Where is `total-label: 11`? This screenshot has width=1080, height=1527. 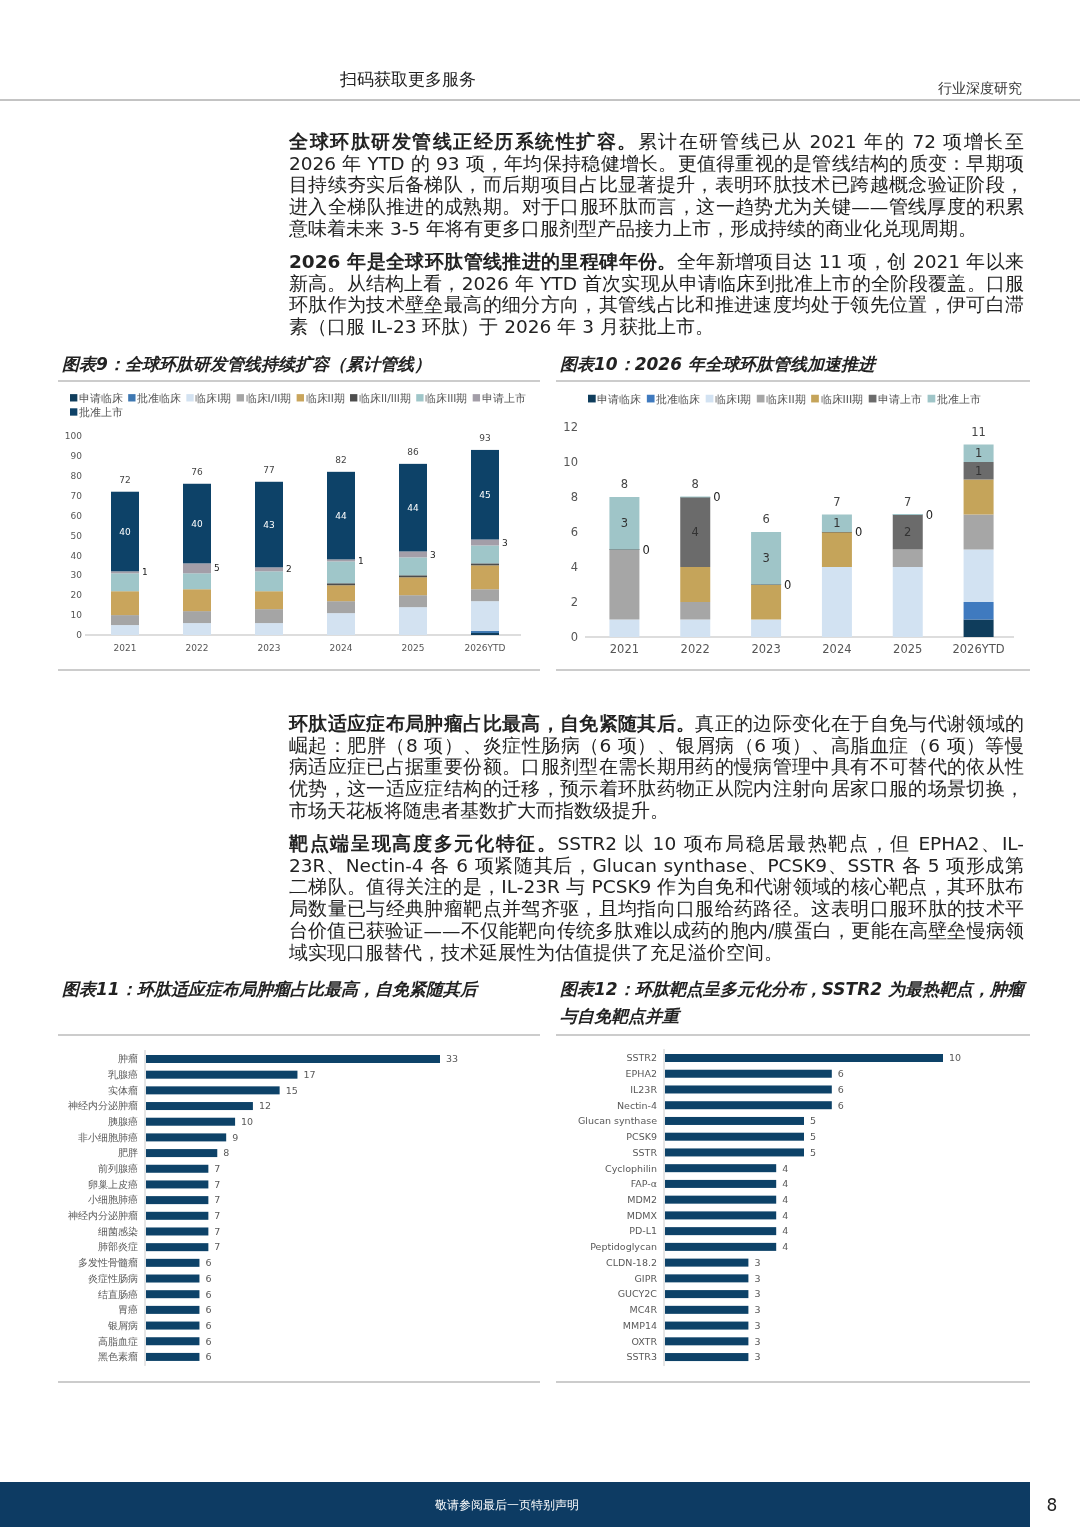 total-label: 11 is located at coordinates (978, 431).